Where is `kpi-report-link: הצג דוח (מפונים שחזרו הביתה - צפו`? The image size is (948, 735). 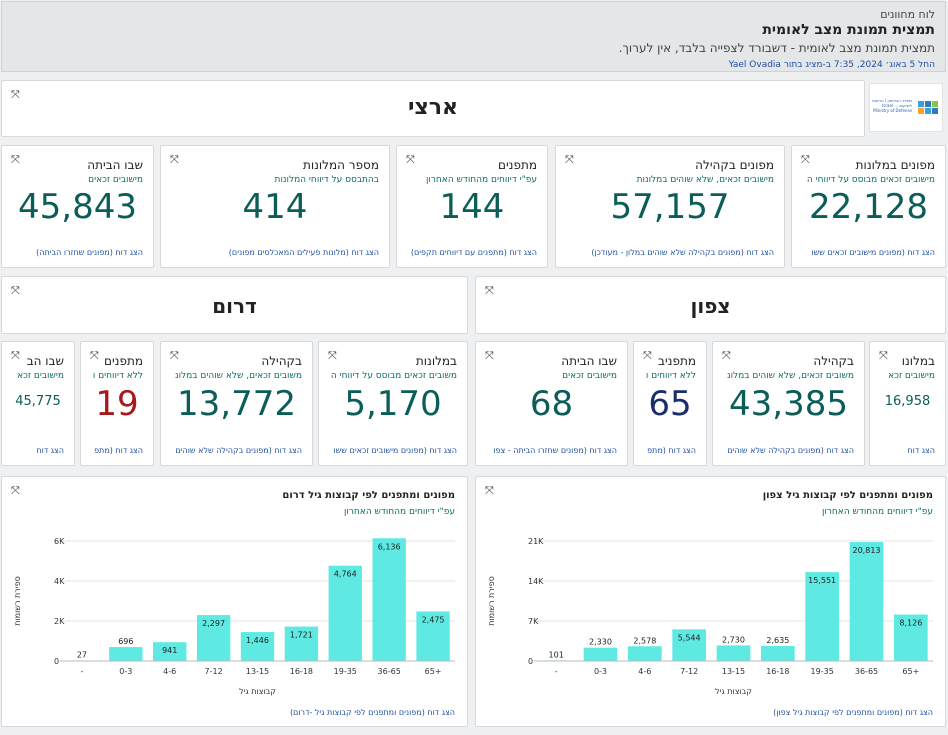 kpi-report-link: הצג דוח (מפונים שחזרו הביתה - צפו is located at coordinates (555, 450).